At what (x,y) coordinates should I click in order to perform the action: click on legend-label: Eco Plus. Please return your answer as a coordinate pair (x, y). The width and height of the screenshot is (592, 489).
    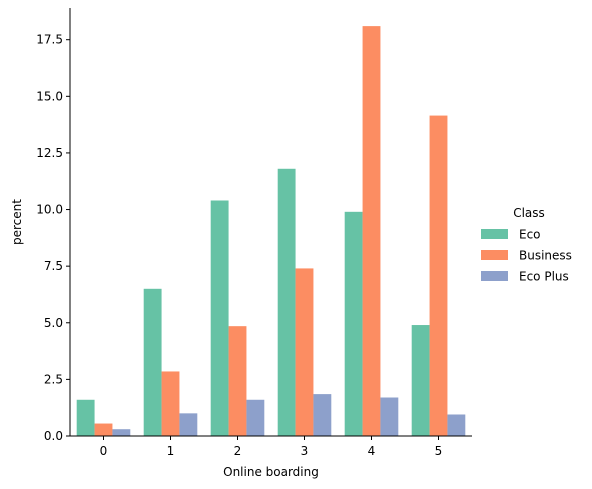
    Looking at the image, I should click on (544, 277).